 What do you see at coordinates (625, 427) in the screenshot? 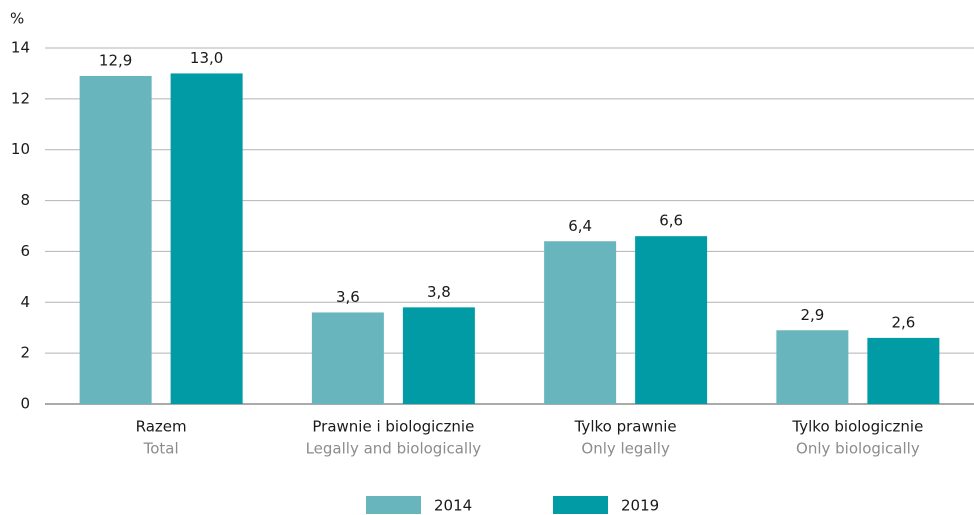
I see `x-tick-label: Tylko prawnie` at bounding box center [625, 427].